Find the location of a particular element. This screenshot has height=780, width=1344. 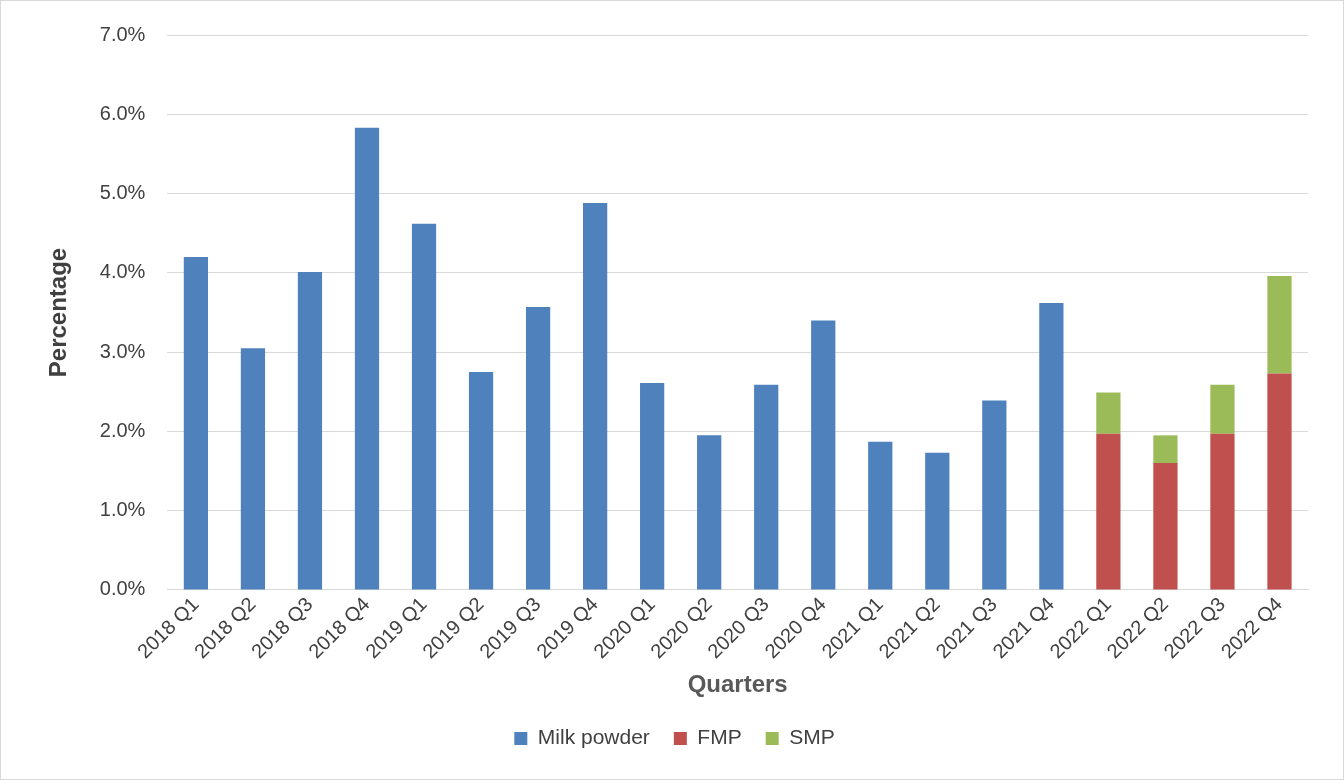

y-tick-label: 6.0% is located at coordinates (122, 112).